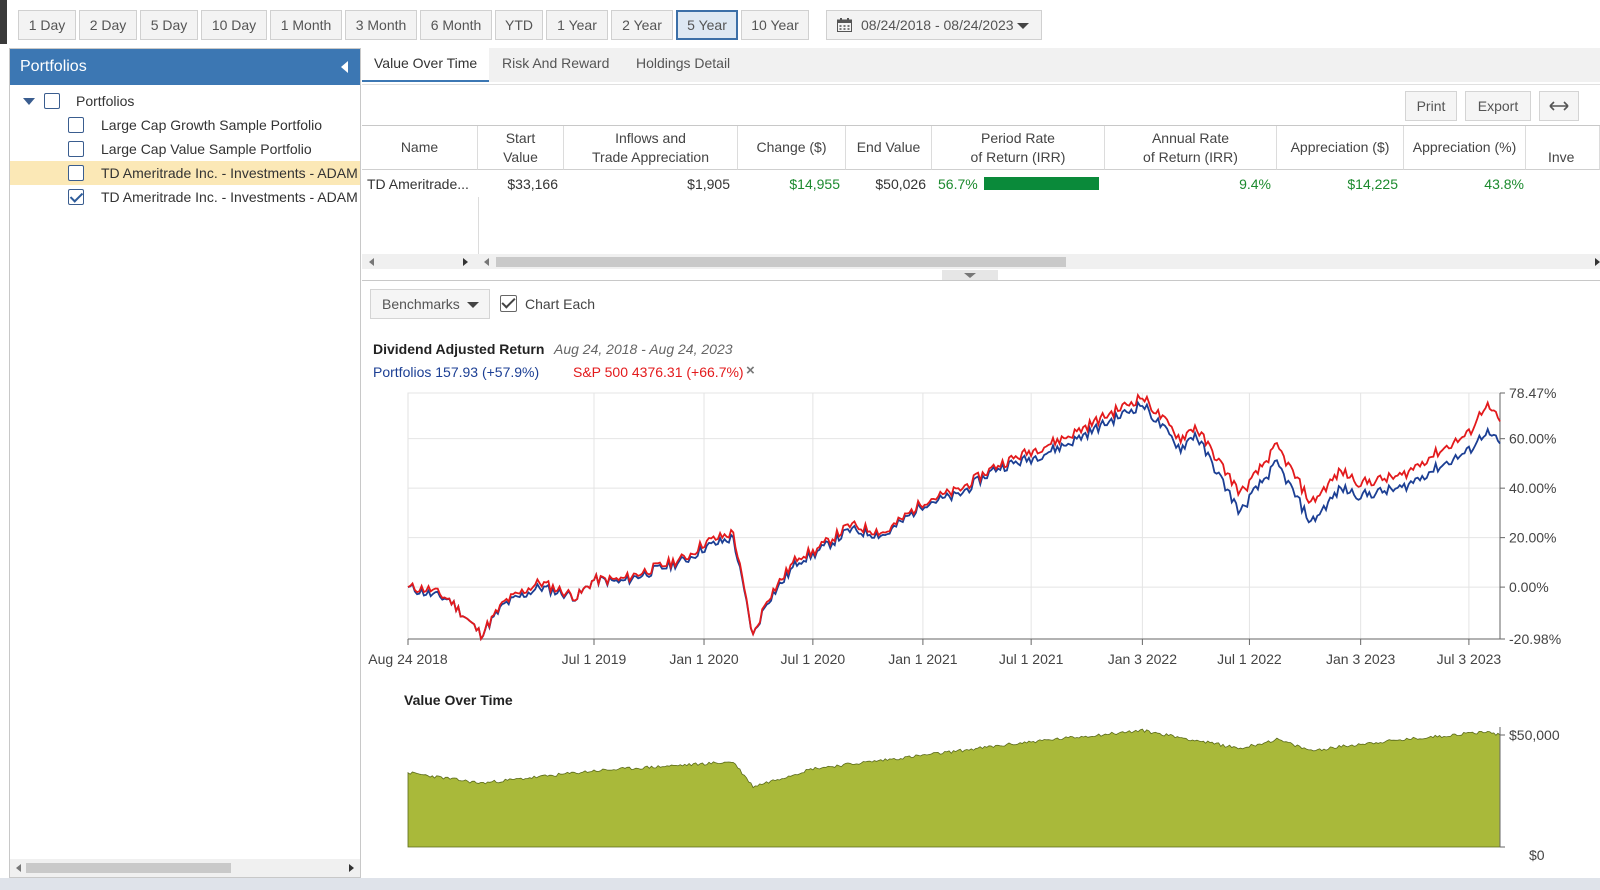 The width and height of the screenshot is (1600, 890). What do you see at coordinates (344, 67) in the screenshot?
I see `collapse-left-icon` at bounding box center [344, 67].